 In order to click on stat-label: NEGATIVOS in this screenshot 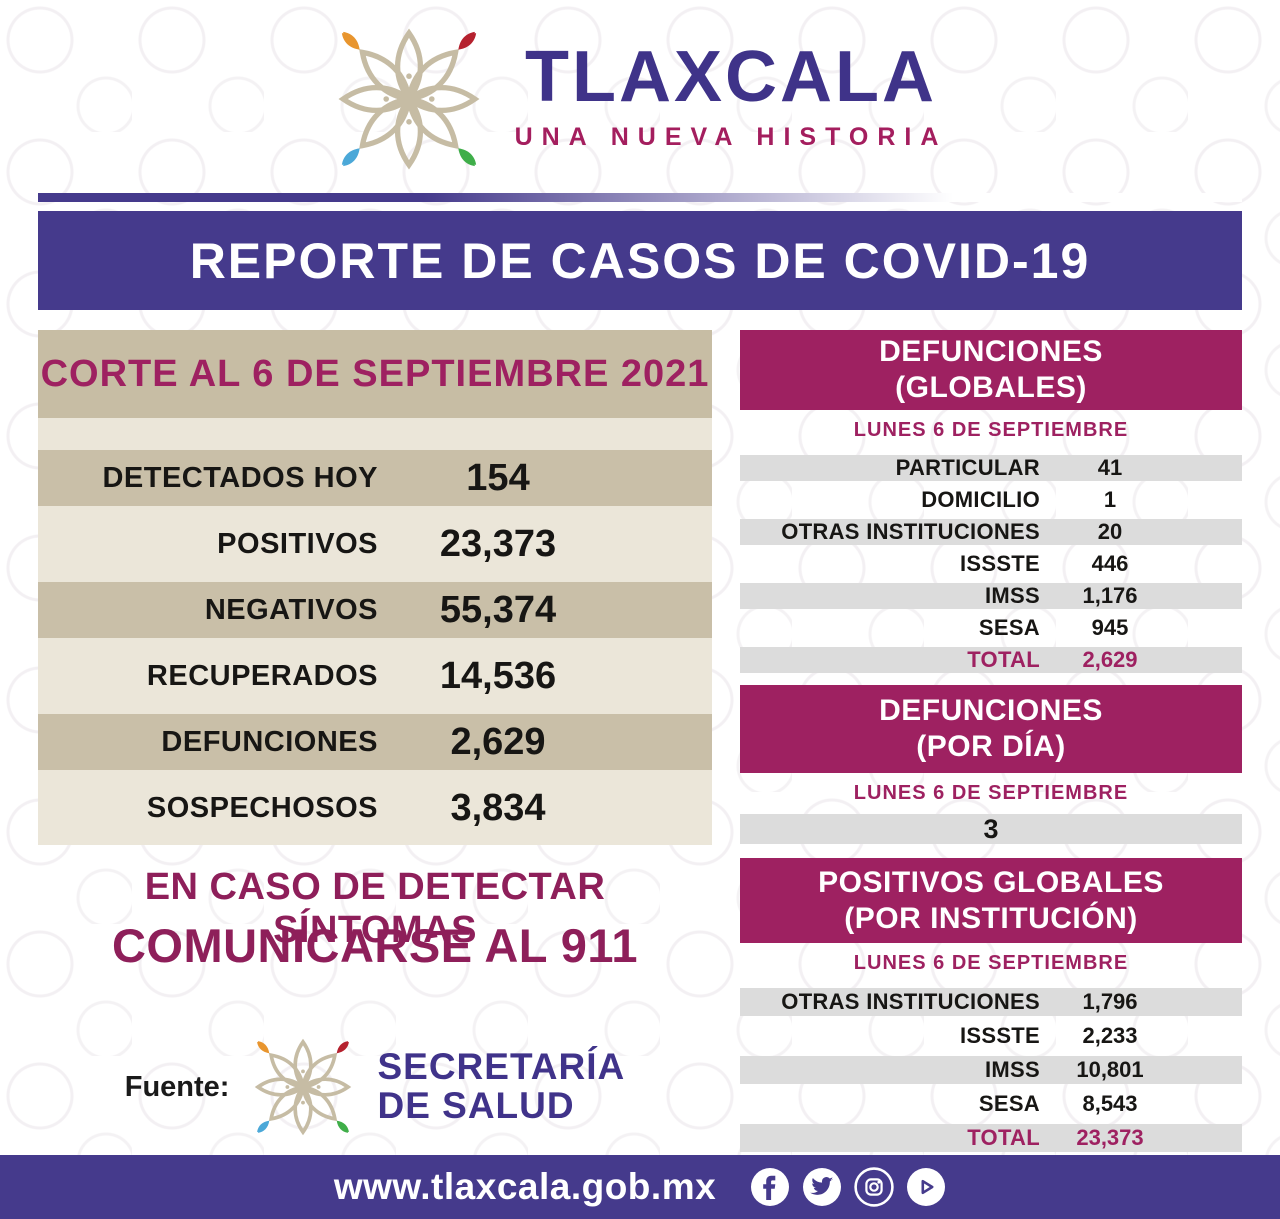, I will do `click(291, 609)`.